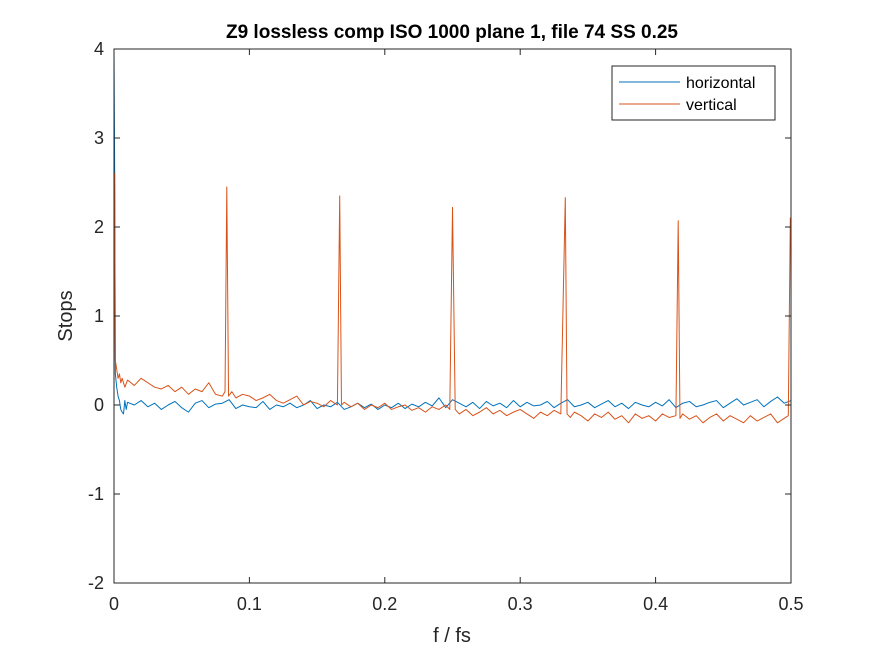  What do you see at coordinates (99, 227) in the screenshot?
I see `y-tick-label: 2` at bounding box center [99, 227].